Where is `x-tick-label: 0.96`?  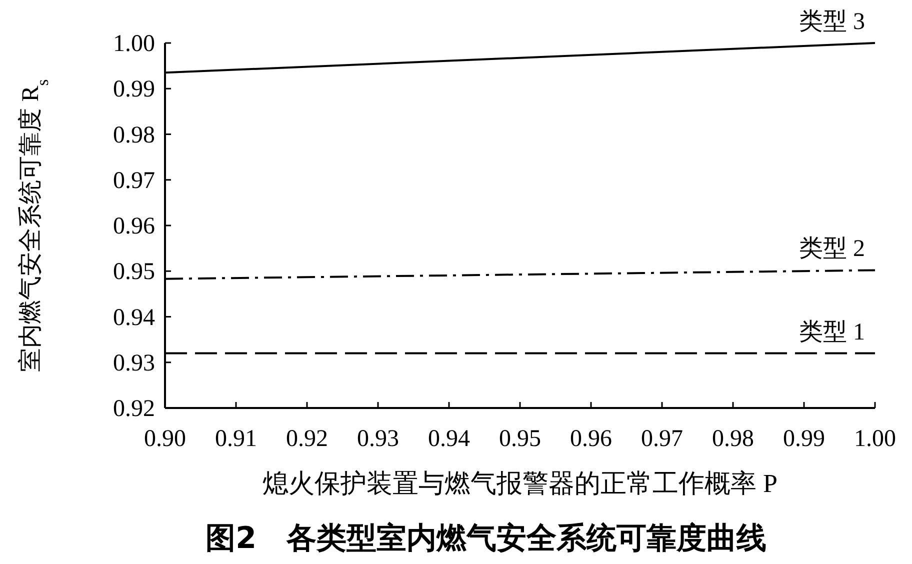 x-tick-label: 0.96 is located at coordinates (591, 439).